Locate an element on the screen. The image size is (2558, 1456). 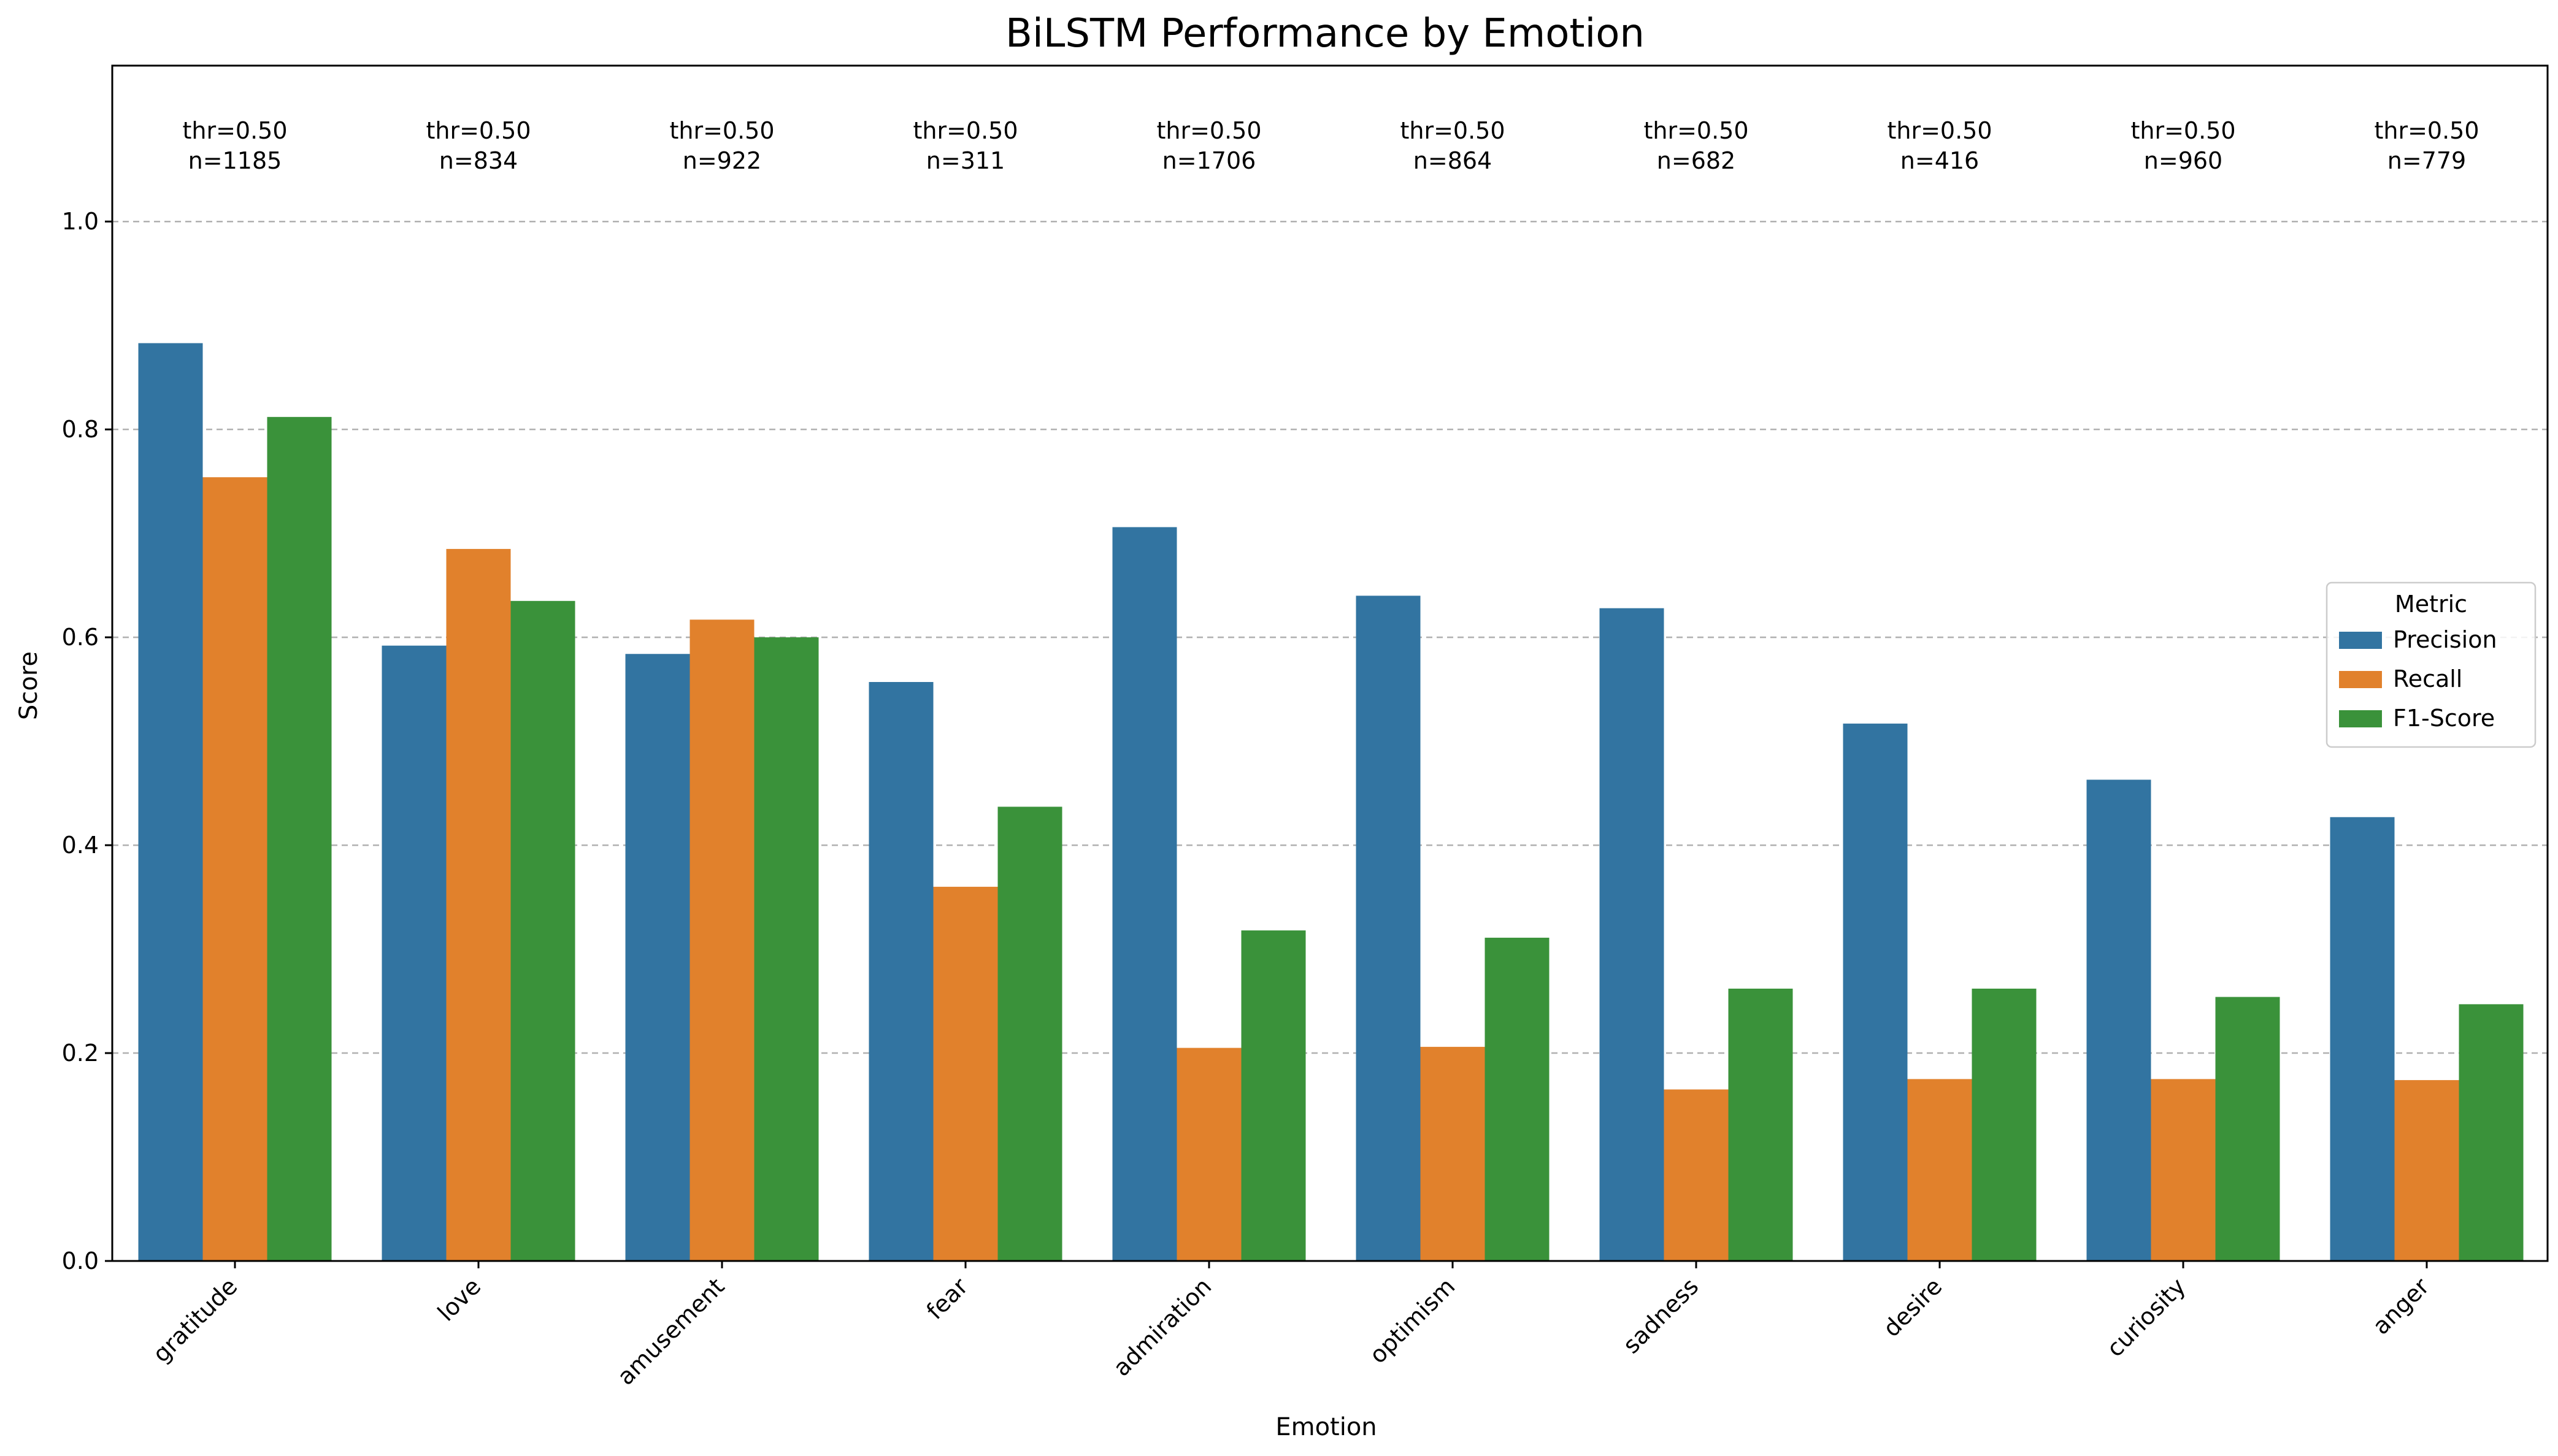
y-tick-label: 0.2 is located at coordinates (80, 1053).